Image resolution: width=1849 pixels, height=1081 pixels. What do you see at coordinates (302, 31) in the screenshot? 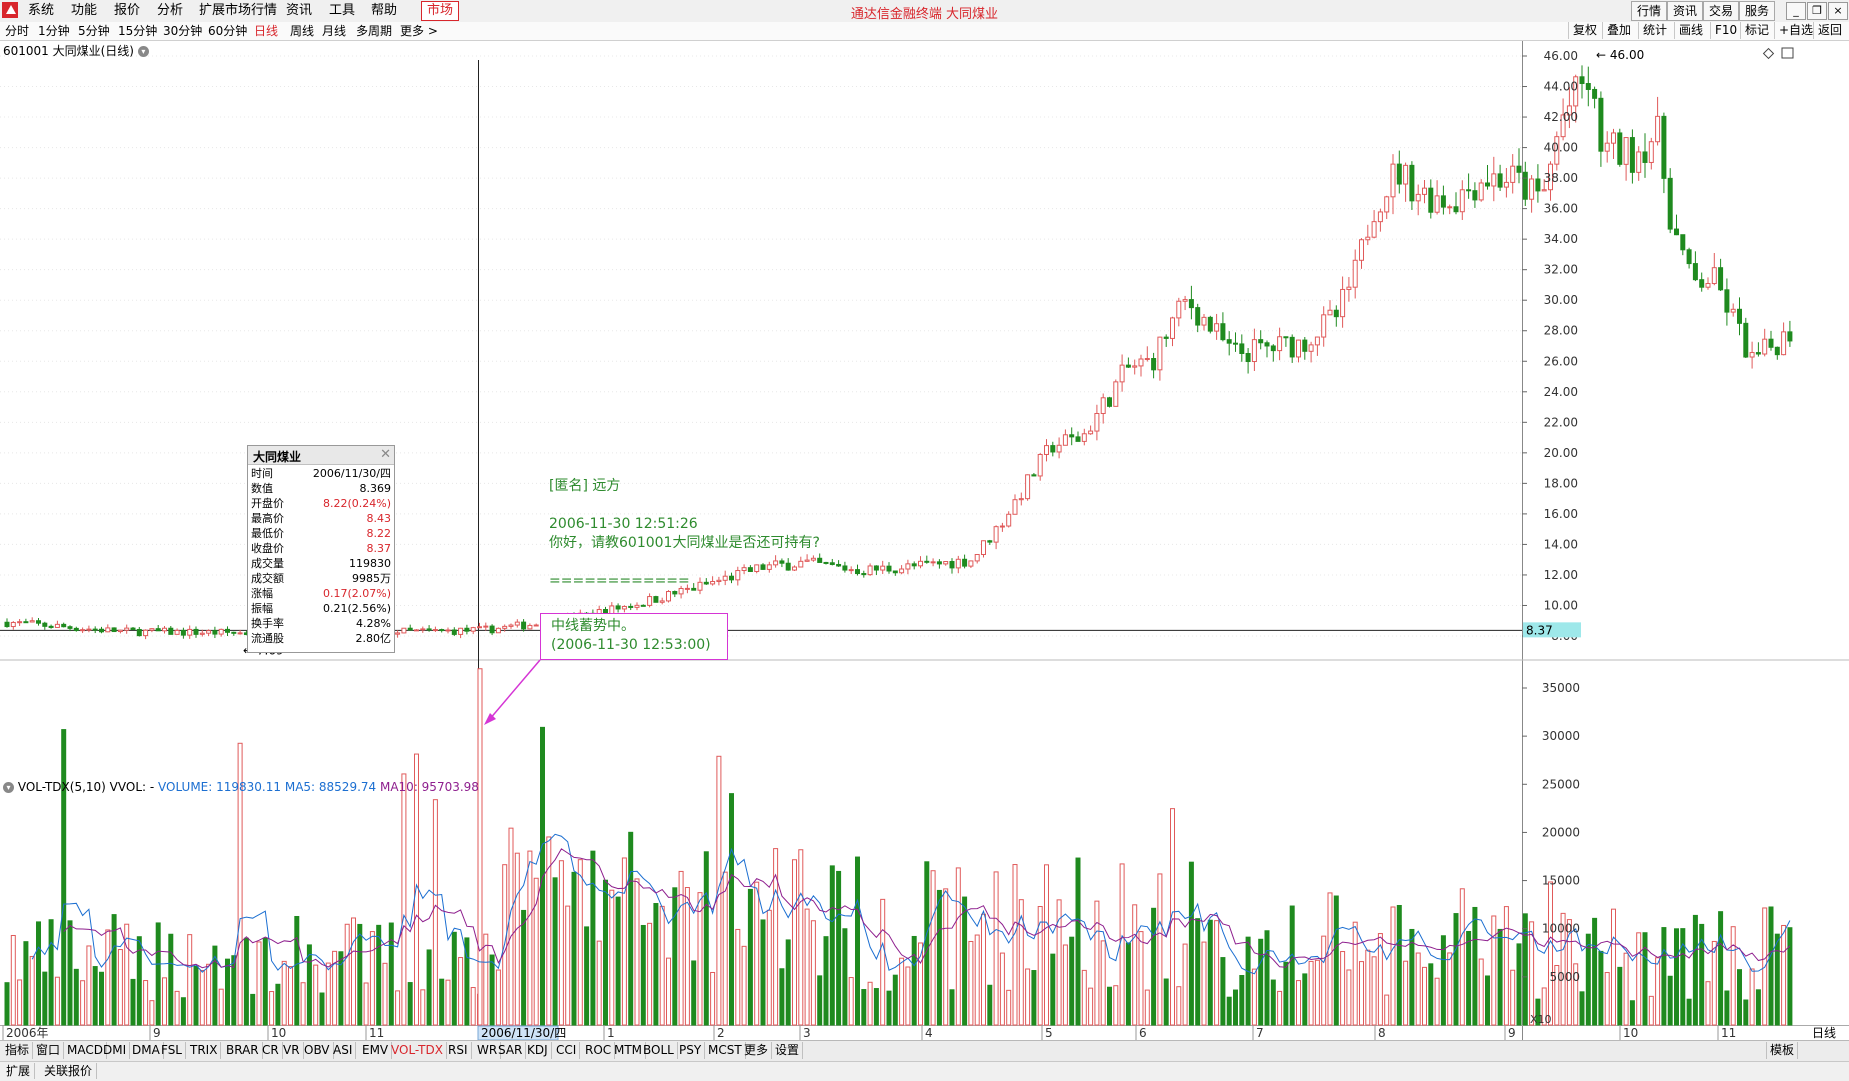
I see `period-weekly: 周线` at bounding box center [302, 31].